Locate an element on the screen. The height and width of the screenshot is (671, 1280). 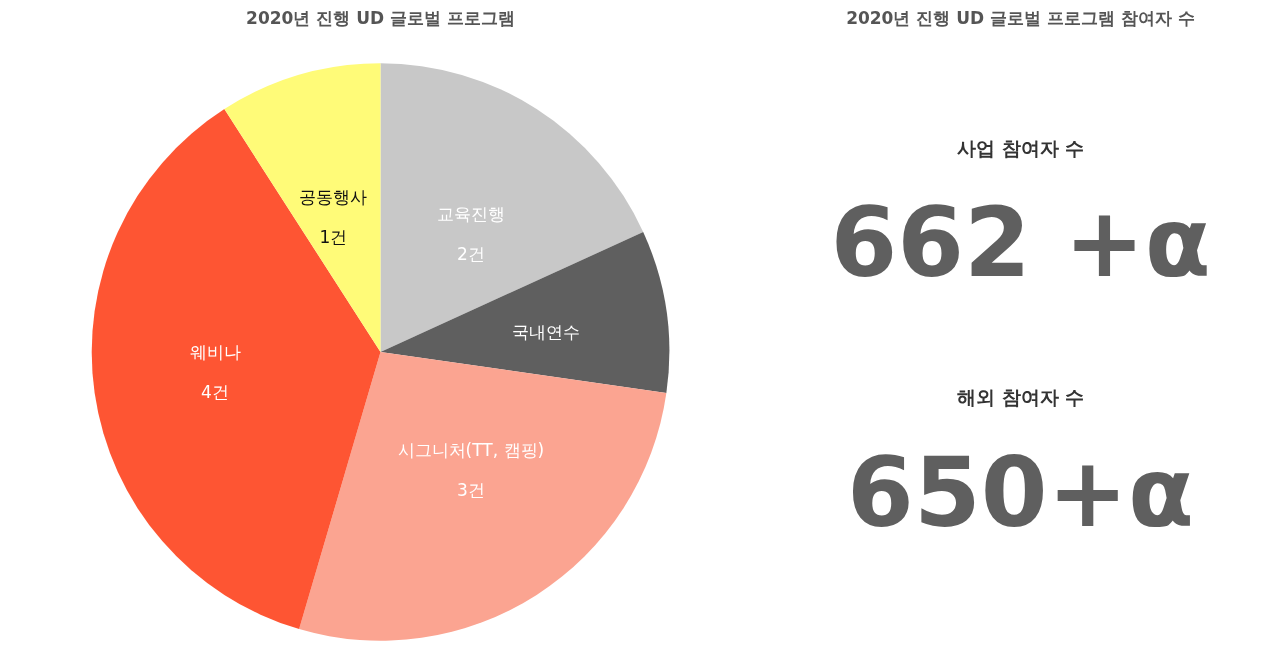
text: 650+α is located at coordinates (1020, 492).